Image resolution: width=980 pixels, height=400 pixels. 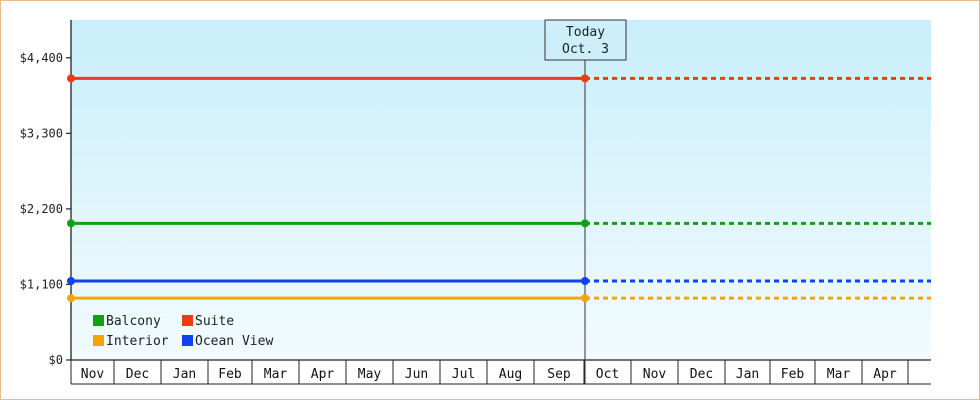 What do you see at coordinates (133, 321) in the screenshot?
I see `legend-label: Balcony` at bounding box center [133, 321].